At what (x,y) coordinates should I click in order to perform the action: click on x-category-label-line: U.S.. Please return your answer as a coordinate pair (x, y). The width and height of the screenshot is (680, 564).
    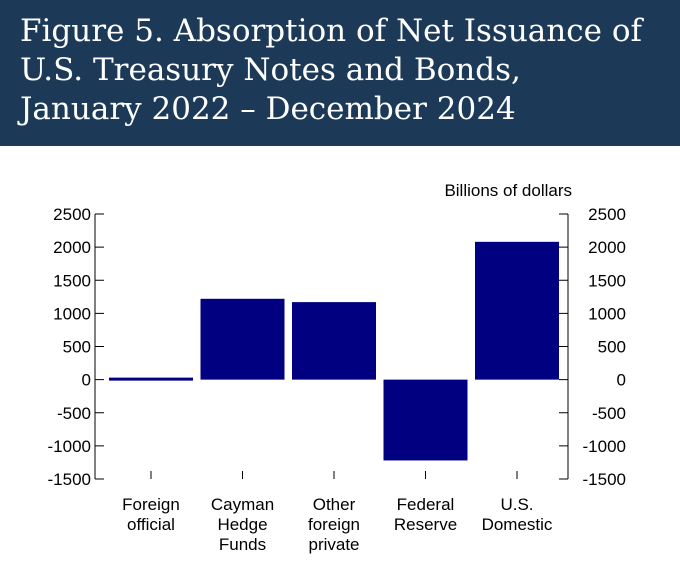
    Looking at the image, I should click on (516, 504).